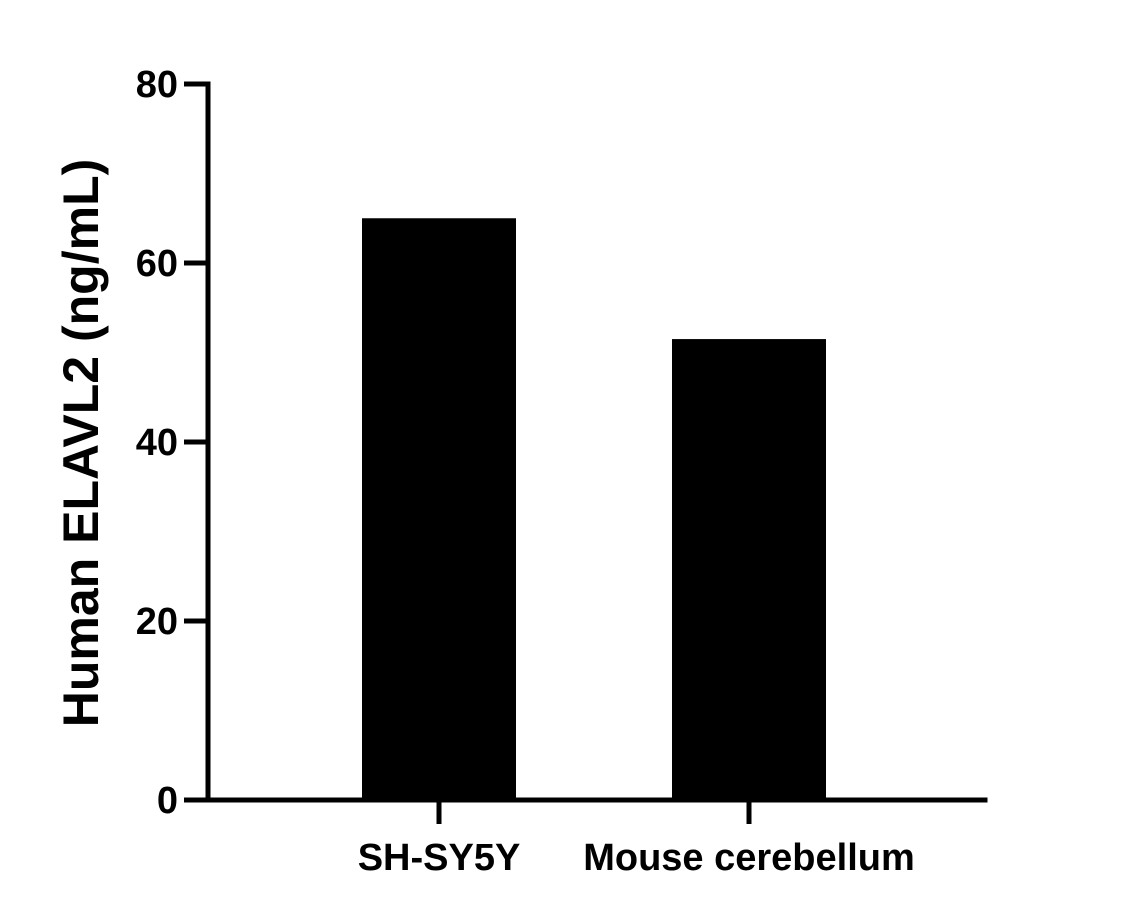 This screenshot has height=917, width=1121. I want to click on x-axis: SH-SY5Y Mouse cerebellum, so click(596, 838).